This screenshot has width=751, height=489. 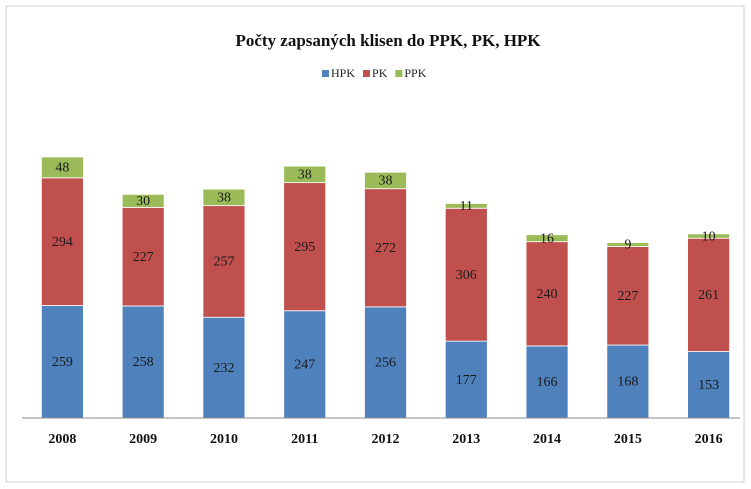 I want to click on data-label: 240, so click(x=547, y=294).